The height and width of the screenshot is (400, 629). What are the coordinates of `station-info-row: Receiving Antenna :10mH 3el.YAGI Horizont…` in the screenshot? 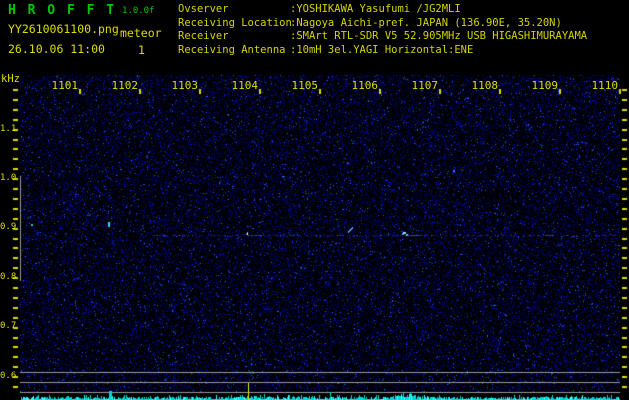 It's located at (382, 51).